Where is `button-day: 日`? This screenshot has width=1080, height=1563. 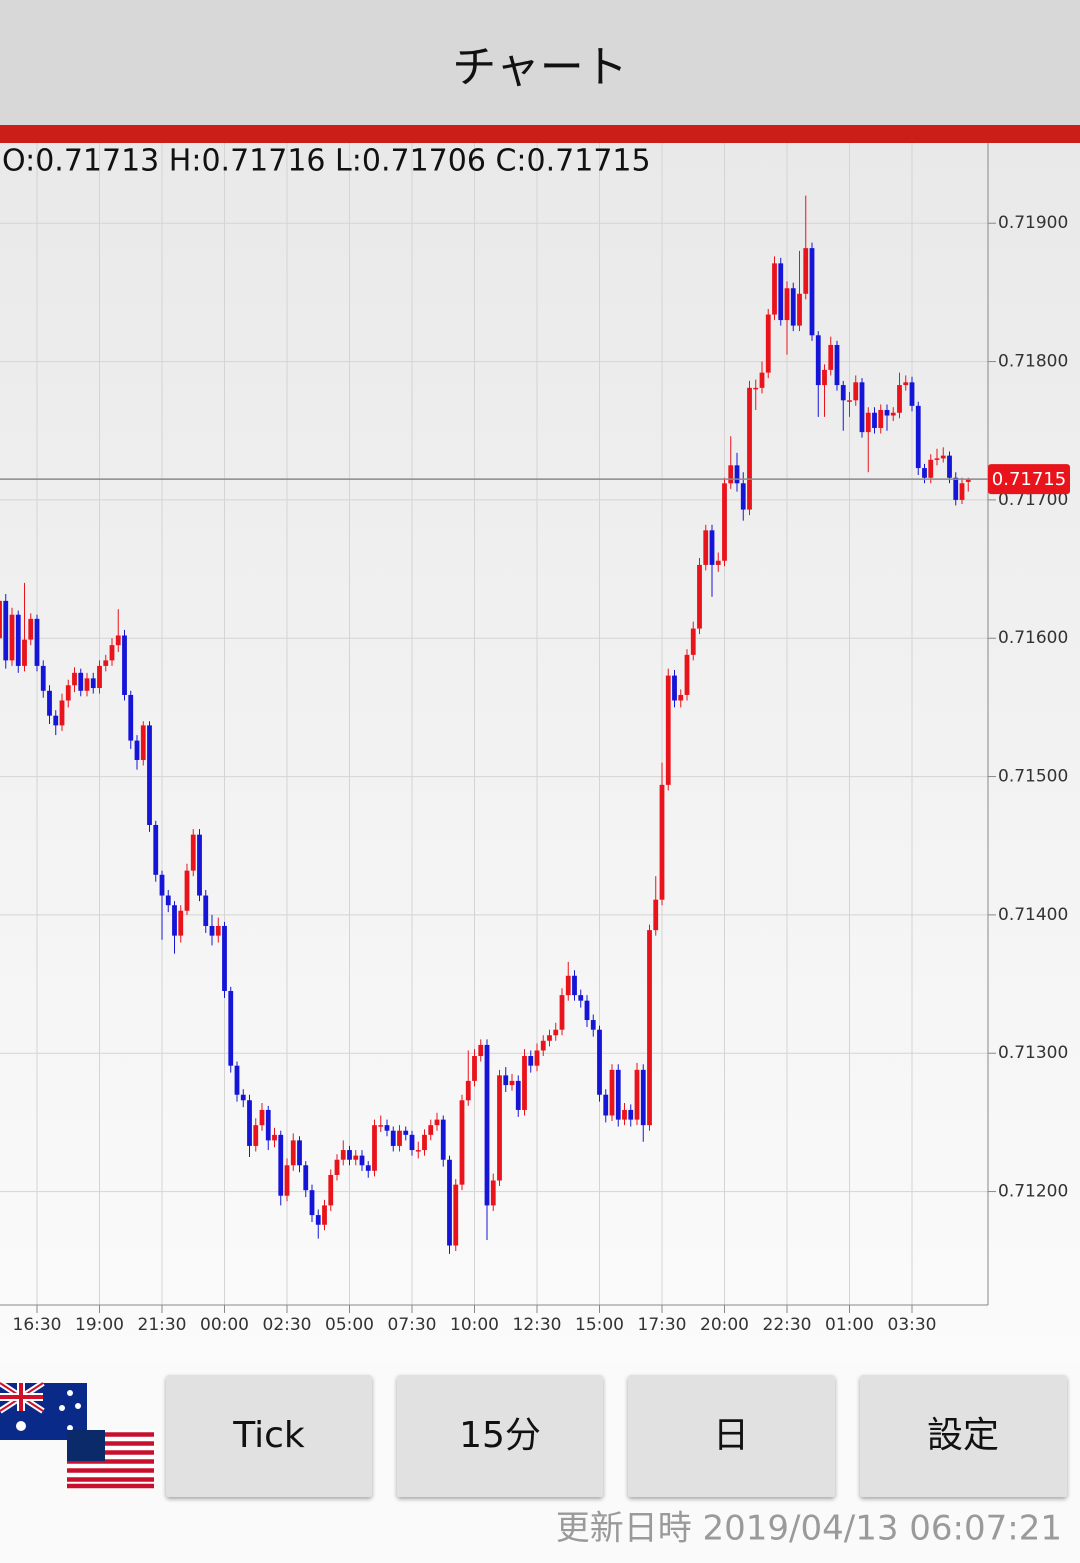 button-day: 日 is located at coordinates (731, 1436).